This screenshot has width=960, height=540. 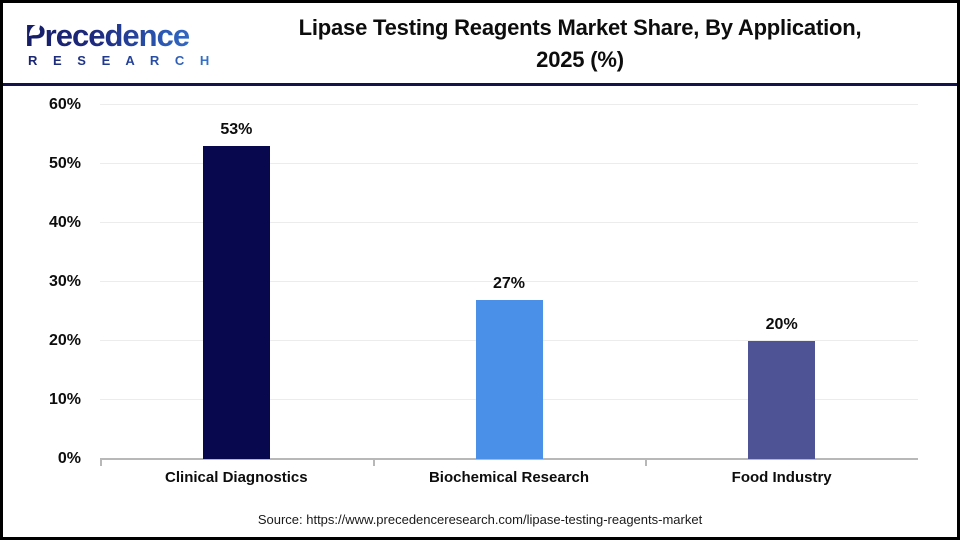 I want to click on precedence-research-logo: Precedence R E S E A R C H, so click(x=126, y=44).